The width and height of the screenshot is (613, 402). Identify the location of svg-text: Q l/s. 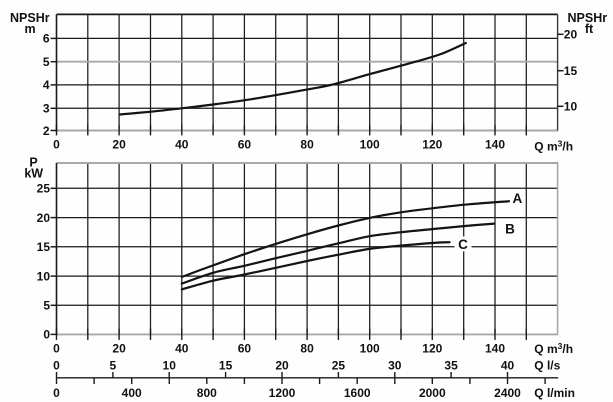
(547, 366).